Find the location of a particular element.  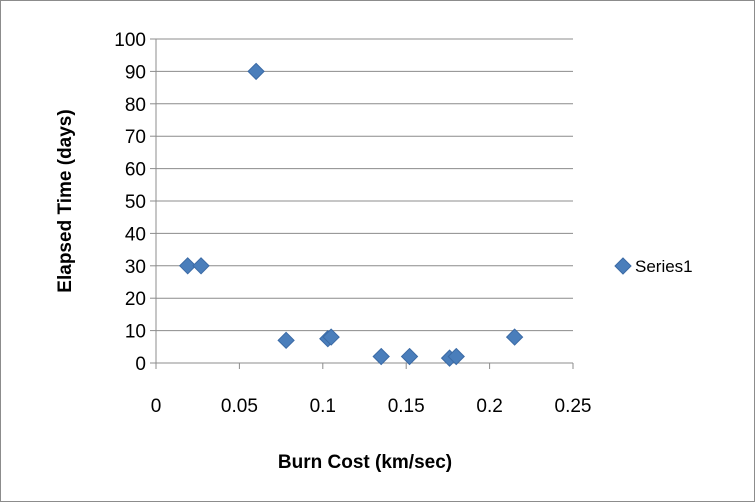

x-tick-label: 0 is located at coordinates (156, 406).